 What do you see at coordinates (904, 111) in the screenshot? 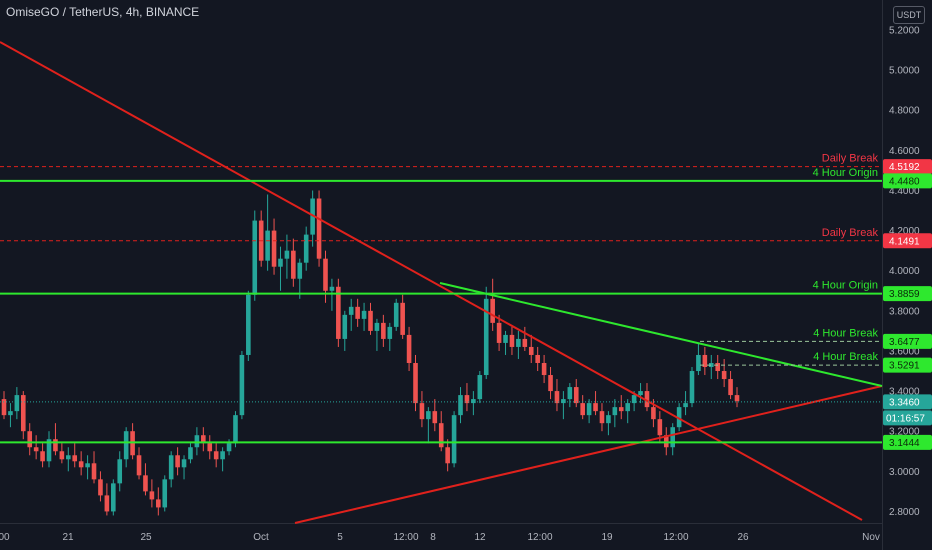
I see `y-tick-label: 4.8000` at bounding box center [904, 111].